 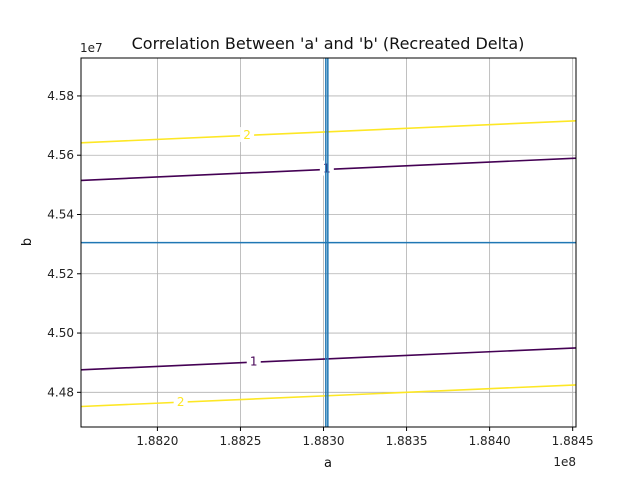 I want to click on y-offset-text: 1e7, so click(x=91, y=48).